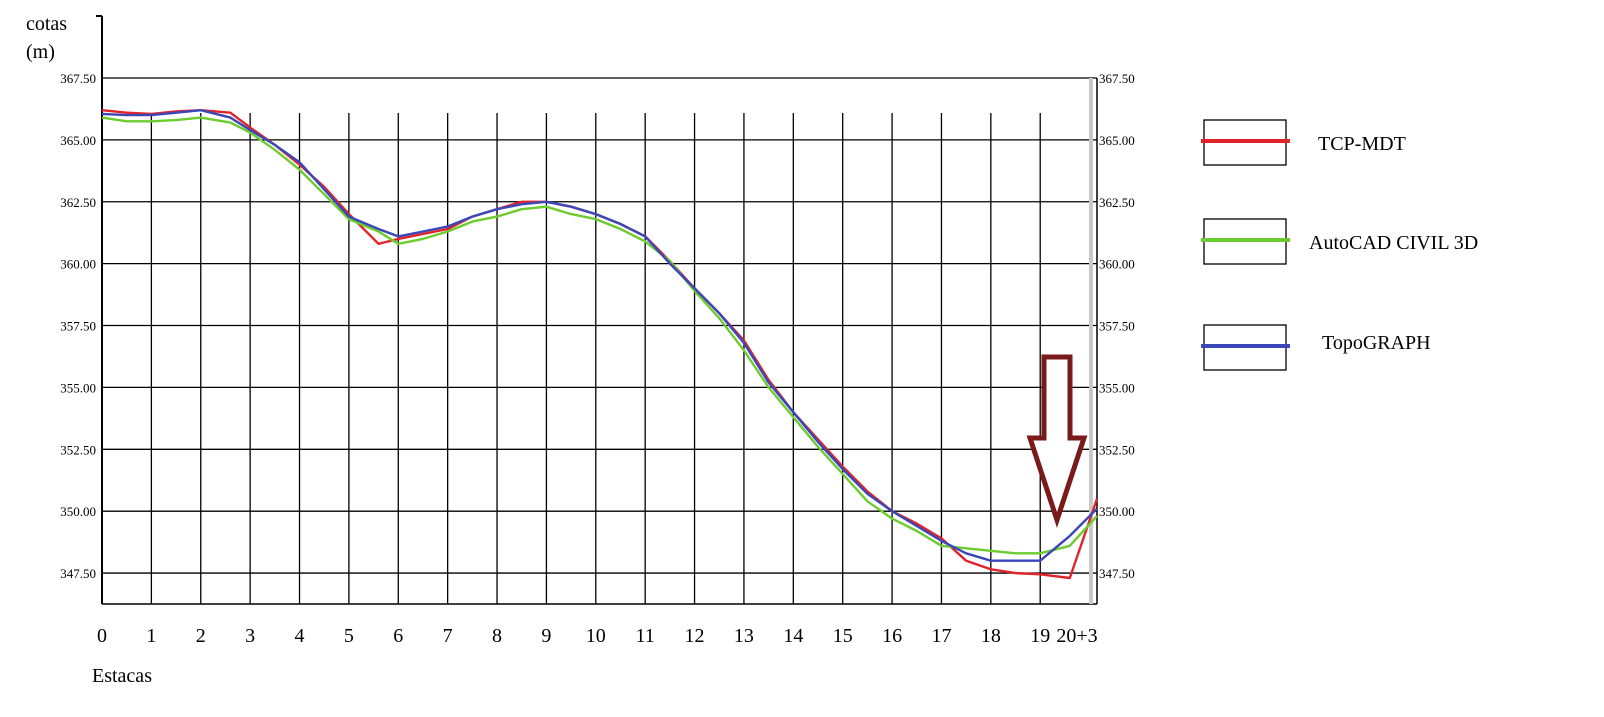  Describe the element at coordinates (843, 636) in the screenshot. I see `x-tick-label: 15` at that location.